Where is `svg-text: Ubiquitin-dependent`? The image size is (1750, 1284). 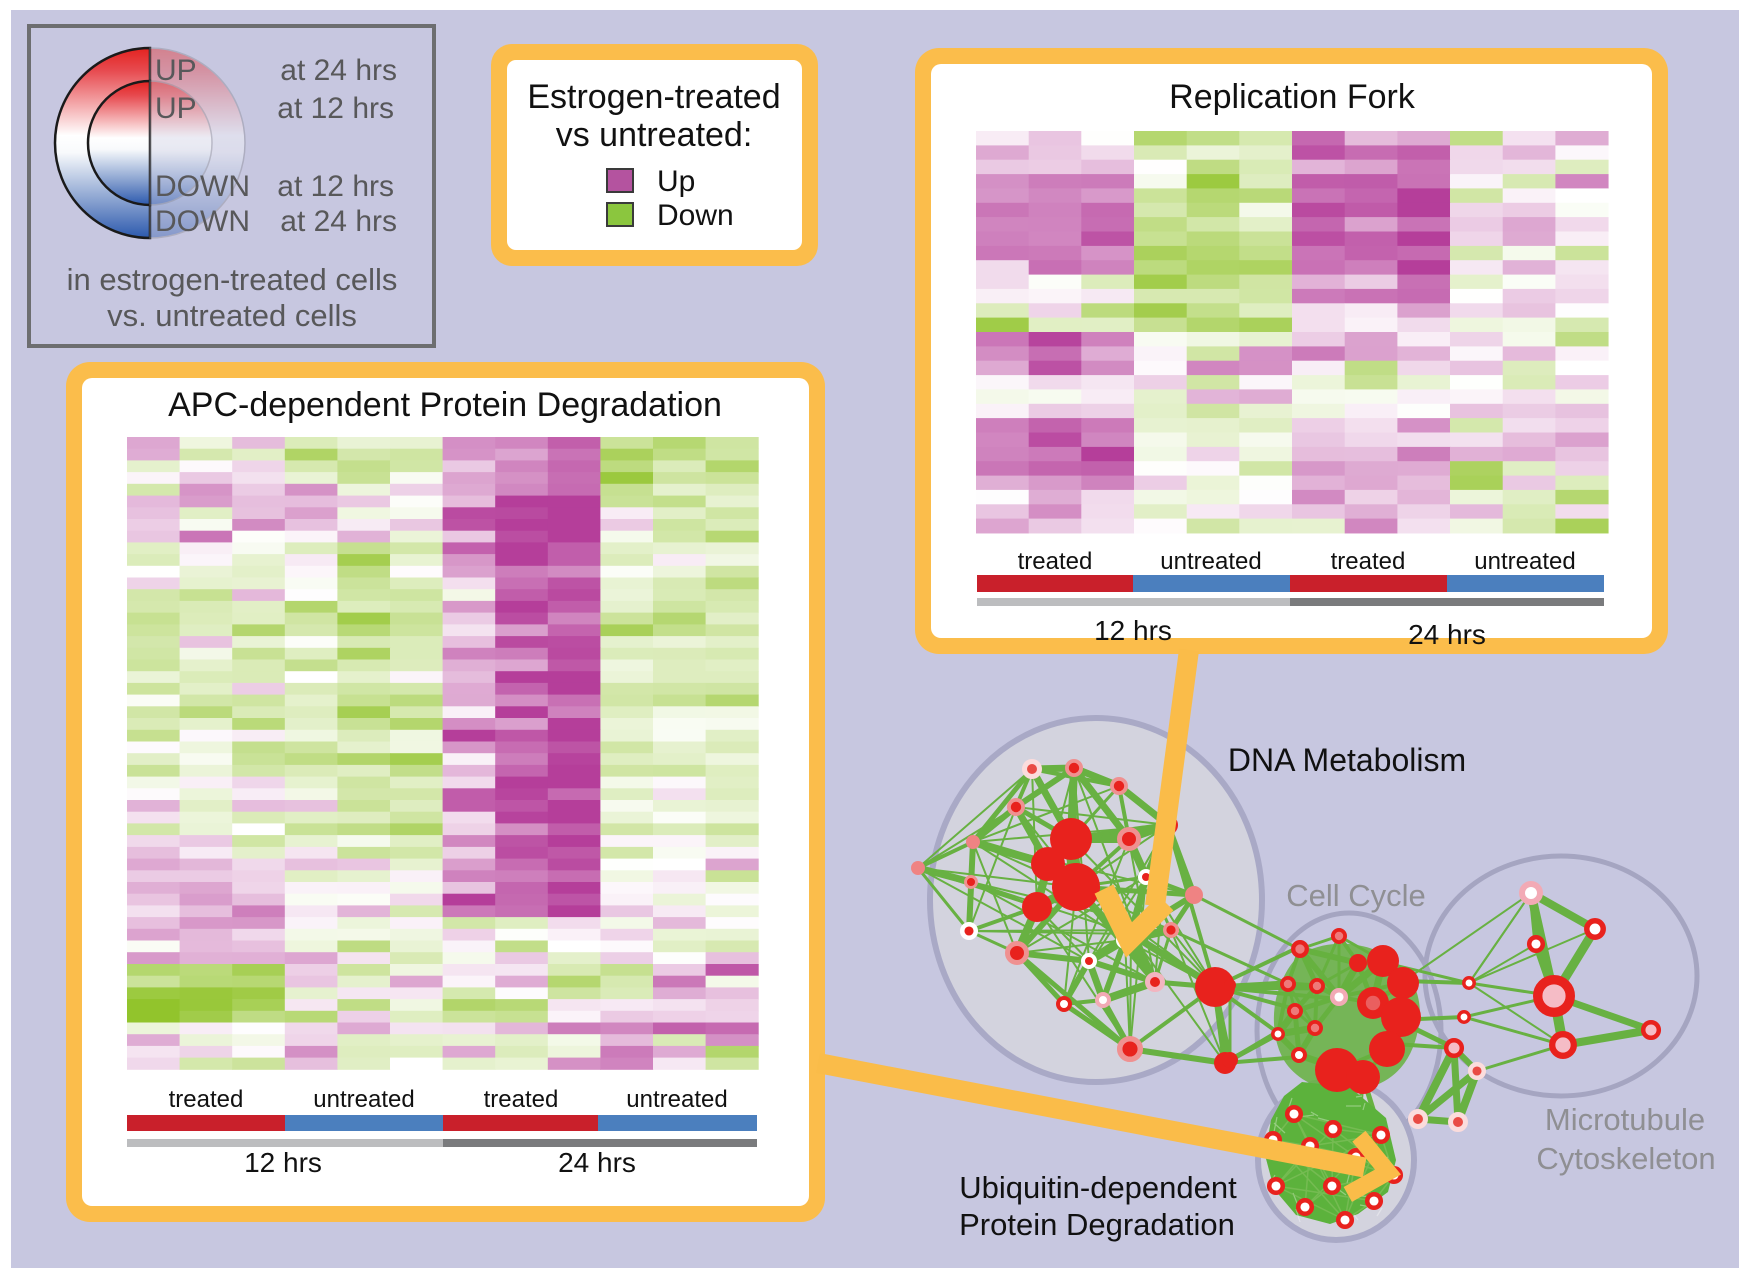 svg-text: Ubiquitin-dependent is located at coordinates (1098, 1187).